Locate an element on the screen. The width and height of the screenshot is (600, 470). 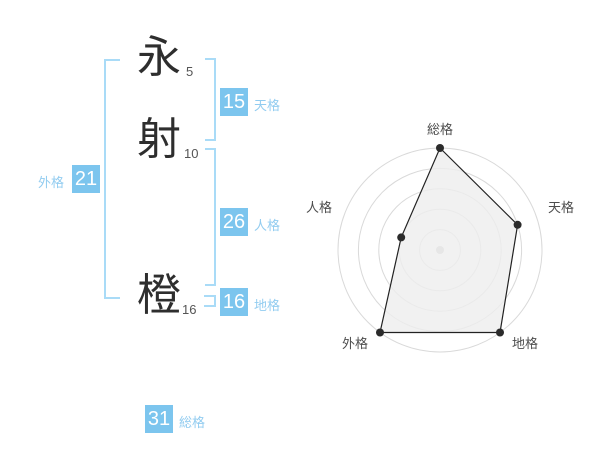
tenkaku-bracket is located at coordinates (210, 99).